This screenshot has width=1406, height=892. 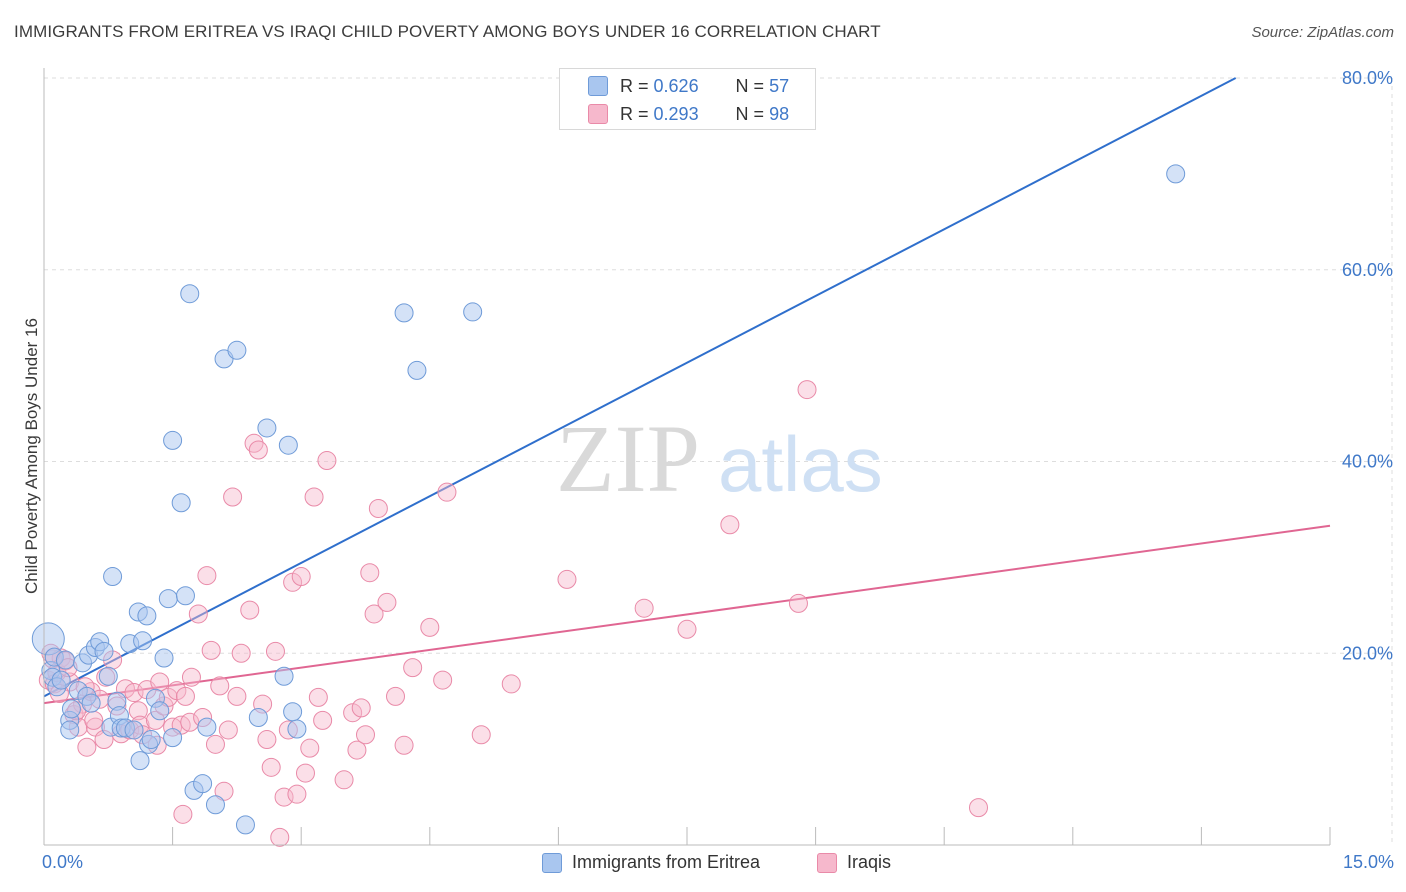 What do you see at coordinates (31, 456) in the screenshot?
I see `y-axis-label: Child Poverty Among Boys Under 16` at bounding box center [31, 456].